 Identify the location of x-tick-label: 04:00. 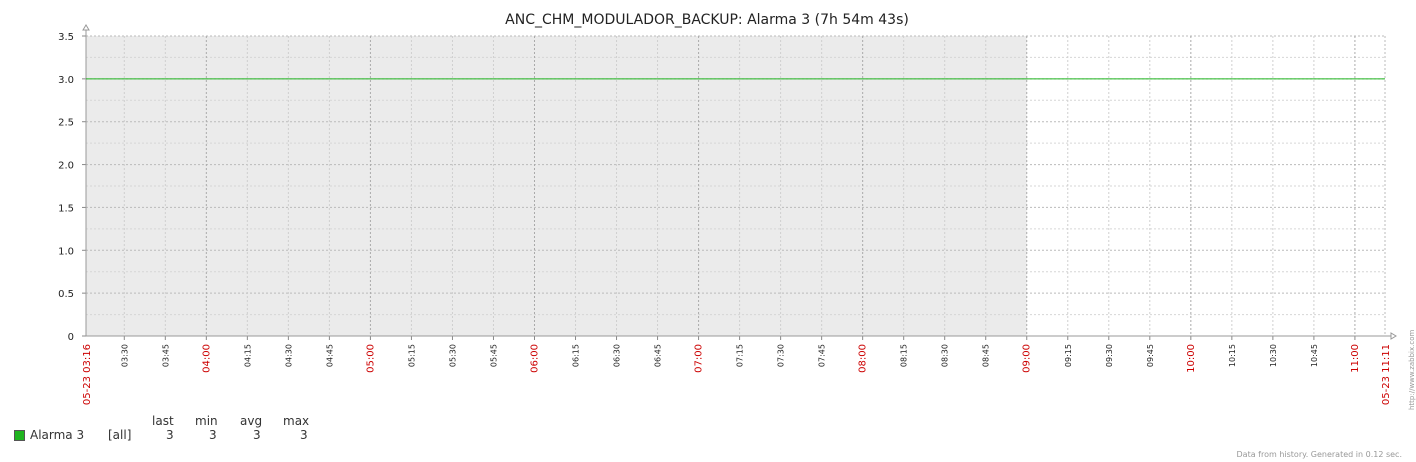
(206, 358).